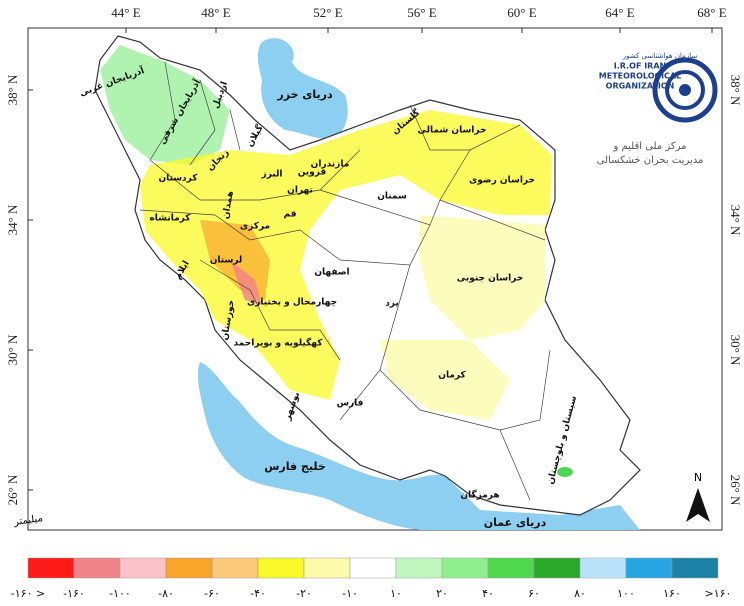  What do you see at coordinates (640, 76) in the screenshot?
I see `logo-line: METEOROLOGICAL` at bounding box center [640, 76].